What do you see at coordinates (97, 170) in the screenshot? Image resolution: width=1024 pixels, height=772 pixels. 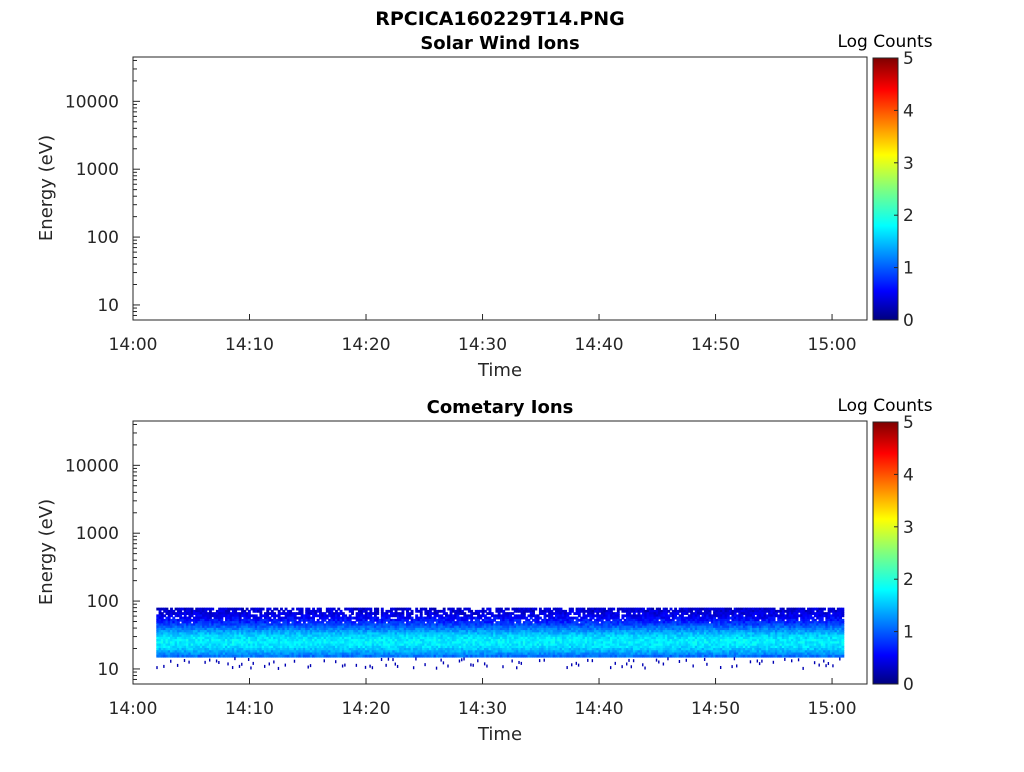 I see `solar-wind-ytick-label: 1000` at bounding box center [97, 170].